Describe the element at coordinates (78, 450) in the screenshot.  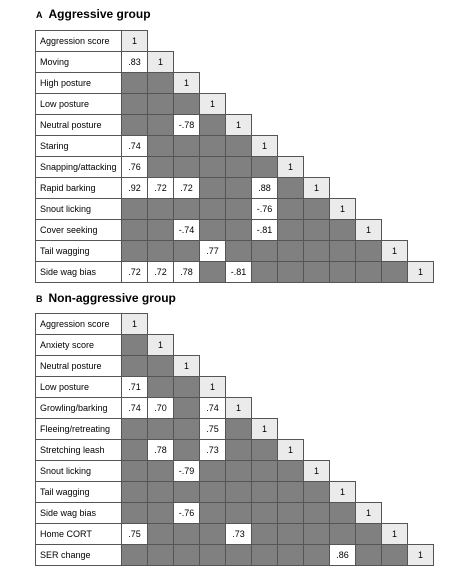
I see `row-label: Stretching leash` at that location.